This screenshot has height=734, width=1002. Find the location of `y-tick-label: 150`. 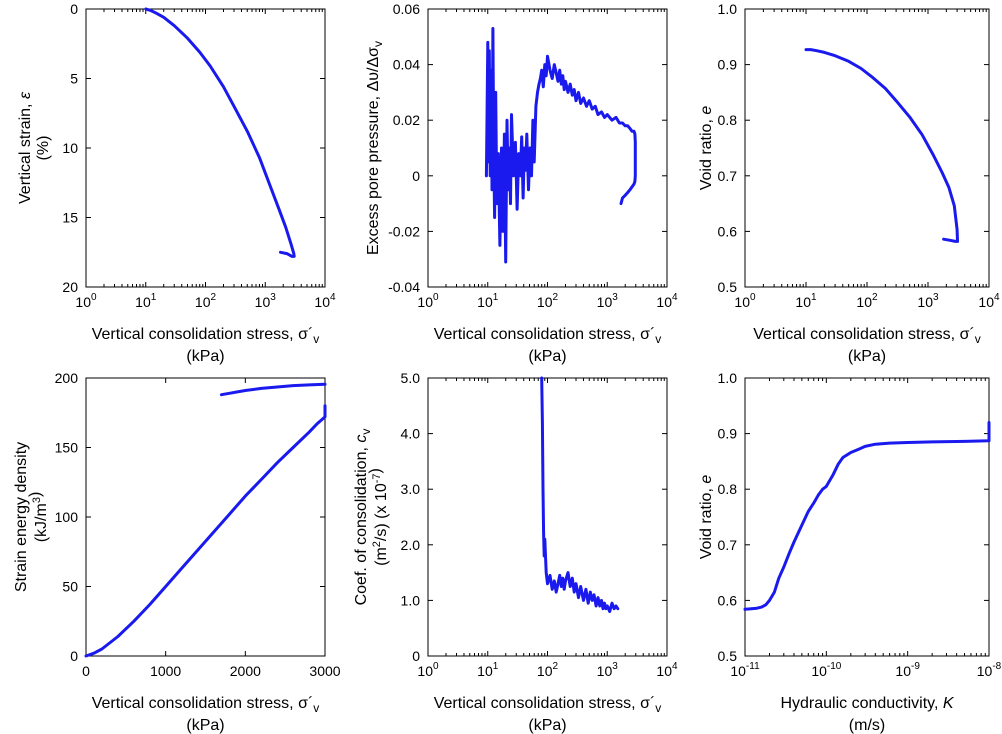

y-tick-label: 150 is located at coordinates (67, 448).